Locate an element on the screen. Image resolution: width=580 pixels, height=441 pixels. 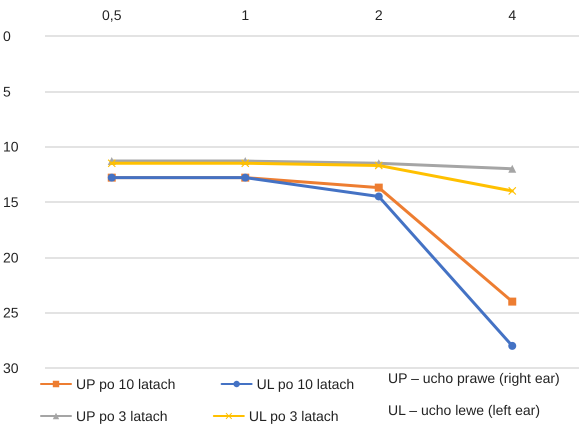
x-tick-label: 0,5 is located at coordinates (112, 15).